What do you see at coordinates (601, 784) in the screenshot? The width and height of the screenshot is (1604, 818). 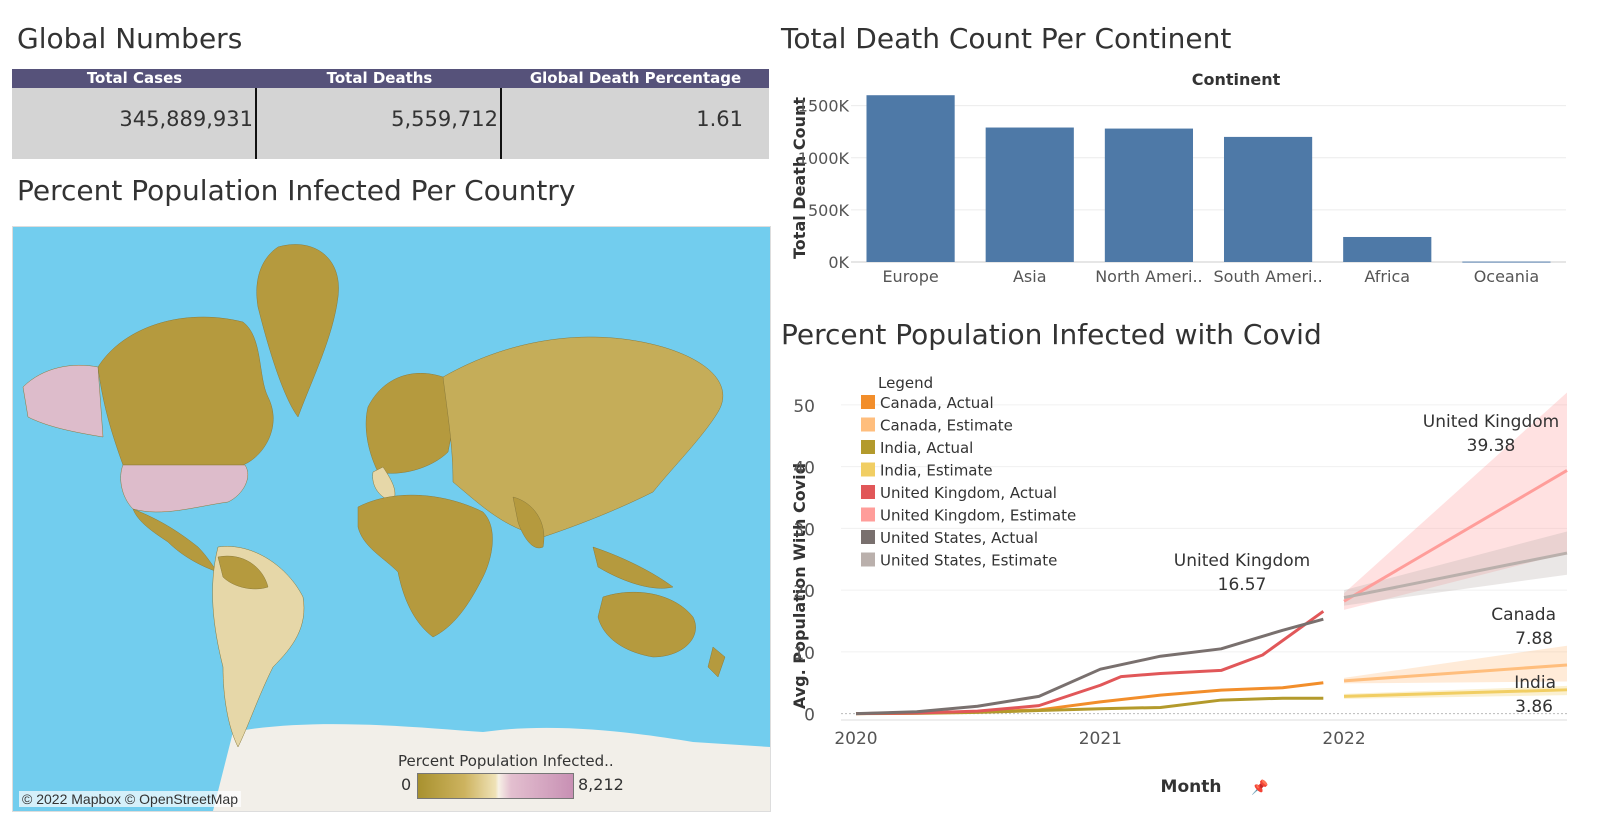 I see `map-legend-max: 8,212` at bounding box center [601, 784].